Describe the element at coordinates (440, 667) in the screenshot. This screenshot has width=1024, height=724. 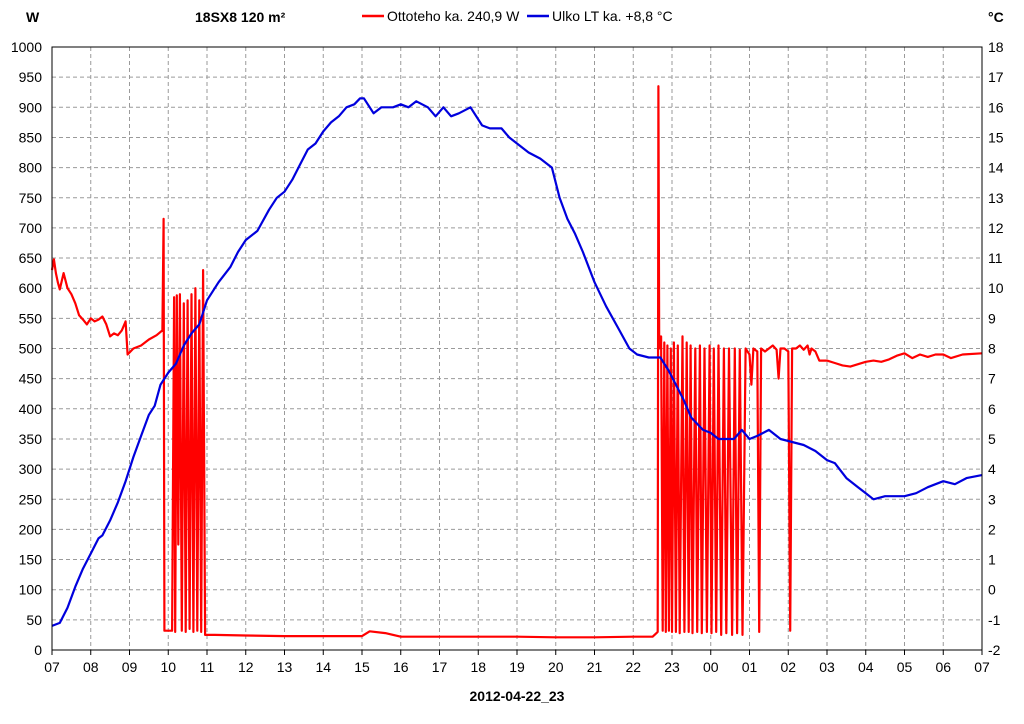
I see `x-tick-label: 17` at that location.